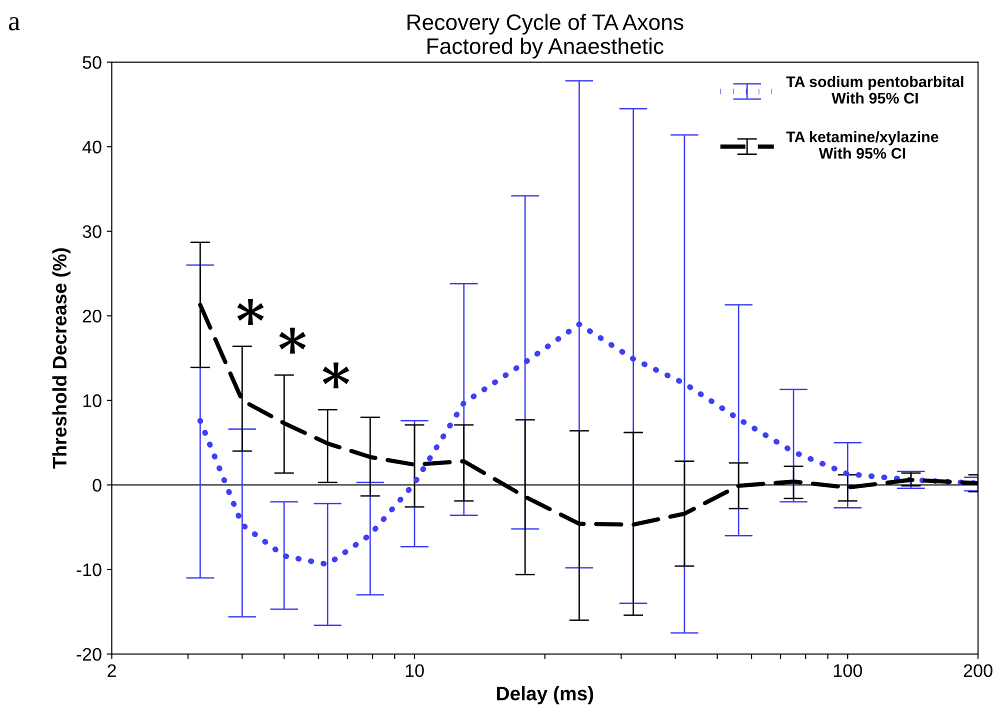  Describe the element at coordinates (61, 358) in the screenshot. I see `y-axis-title: Threshold Decrease (%)` at that location.